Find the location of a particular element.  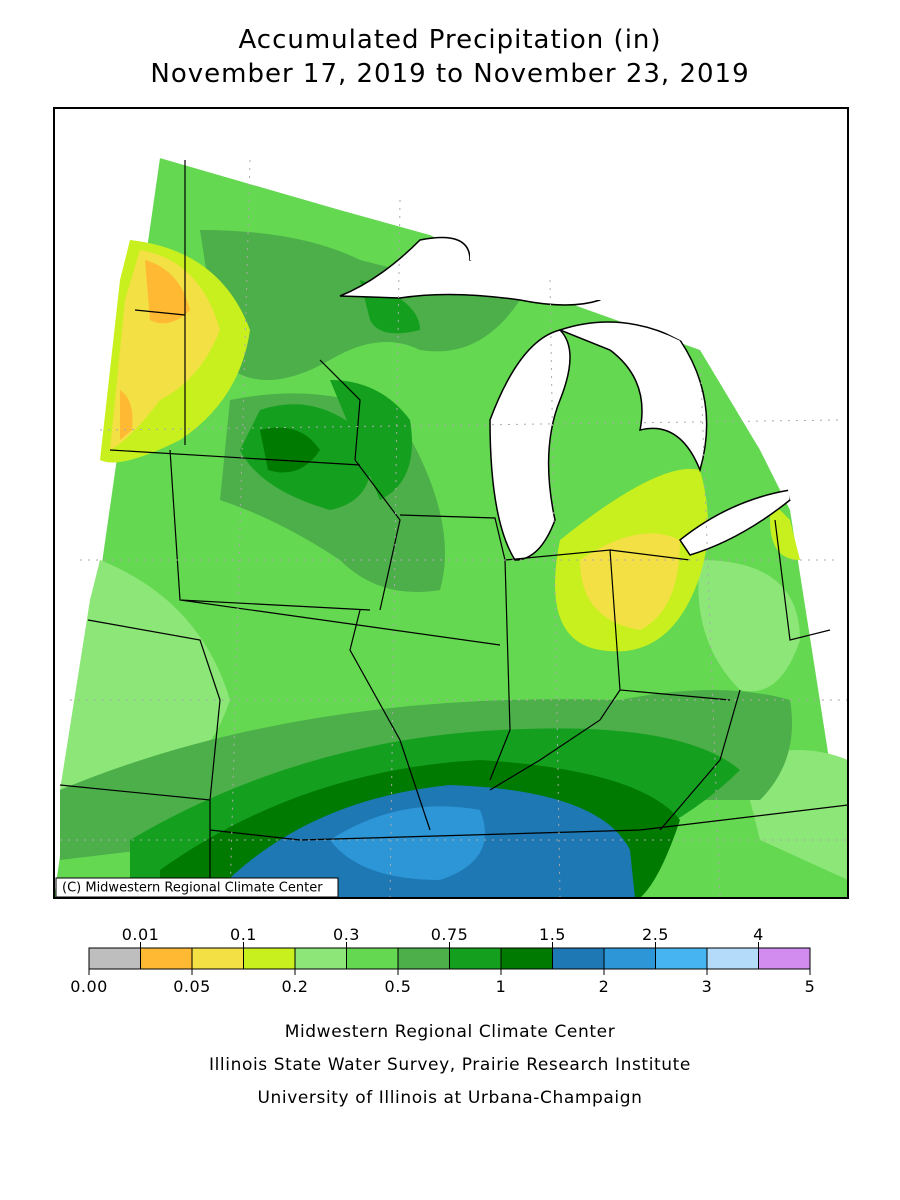

credit-box is located at coordinates (197, 887).